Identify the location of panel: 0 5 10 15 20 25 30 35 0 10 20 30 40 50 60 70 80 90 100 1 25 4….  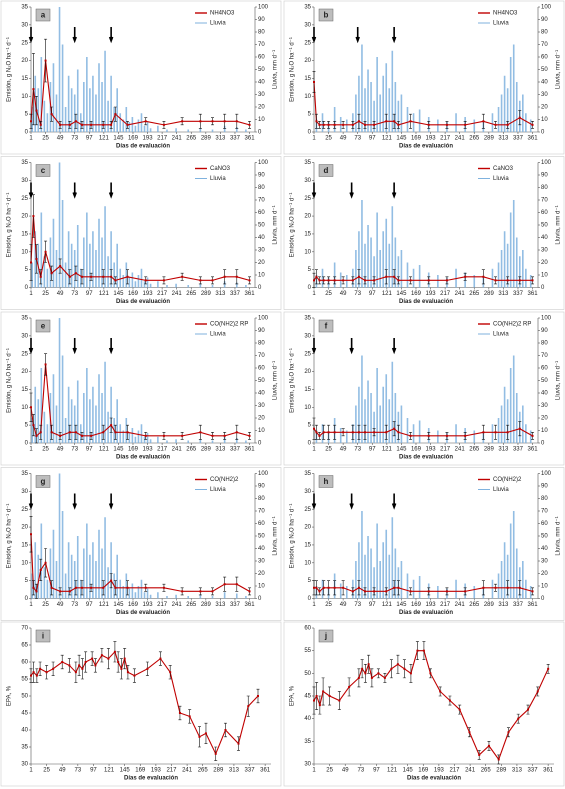
(141, 388).